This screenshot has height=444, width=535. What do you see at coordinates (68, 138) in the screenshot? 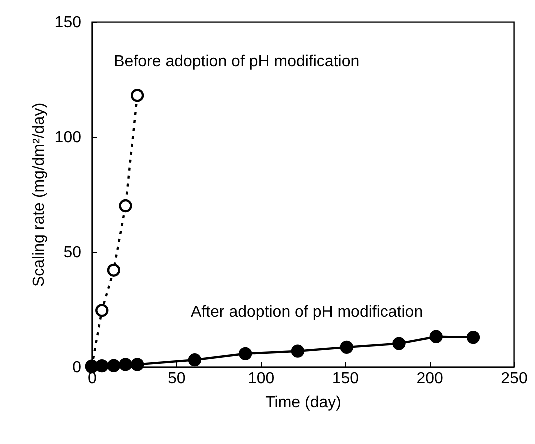
I see `y-tick-label: 100` at bounding box center [68, 138].